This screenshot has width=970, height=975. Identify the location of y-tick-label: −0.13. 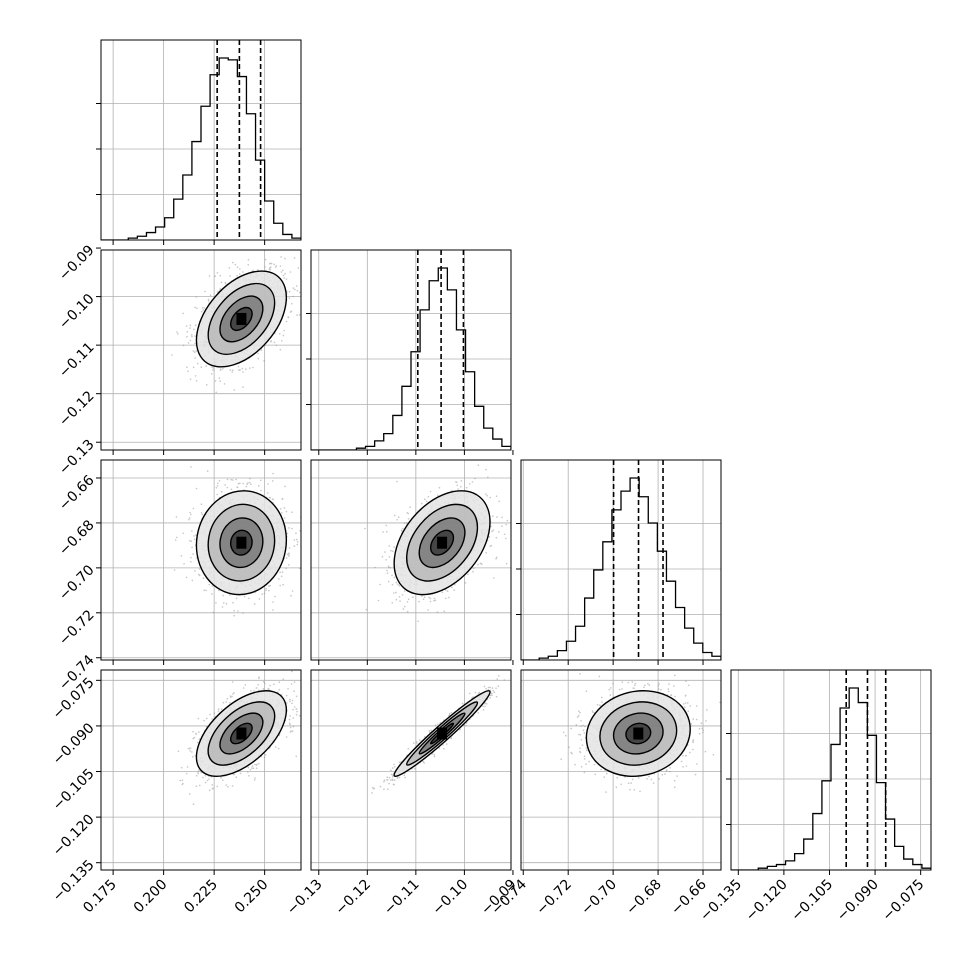
(77, 458).